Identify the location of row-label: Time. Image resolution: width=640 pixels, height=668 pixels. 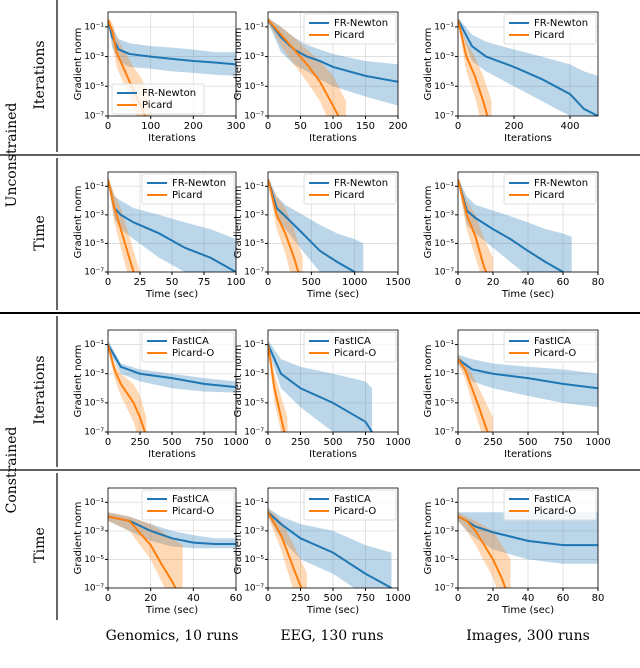
(40, 544).